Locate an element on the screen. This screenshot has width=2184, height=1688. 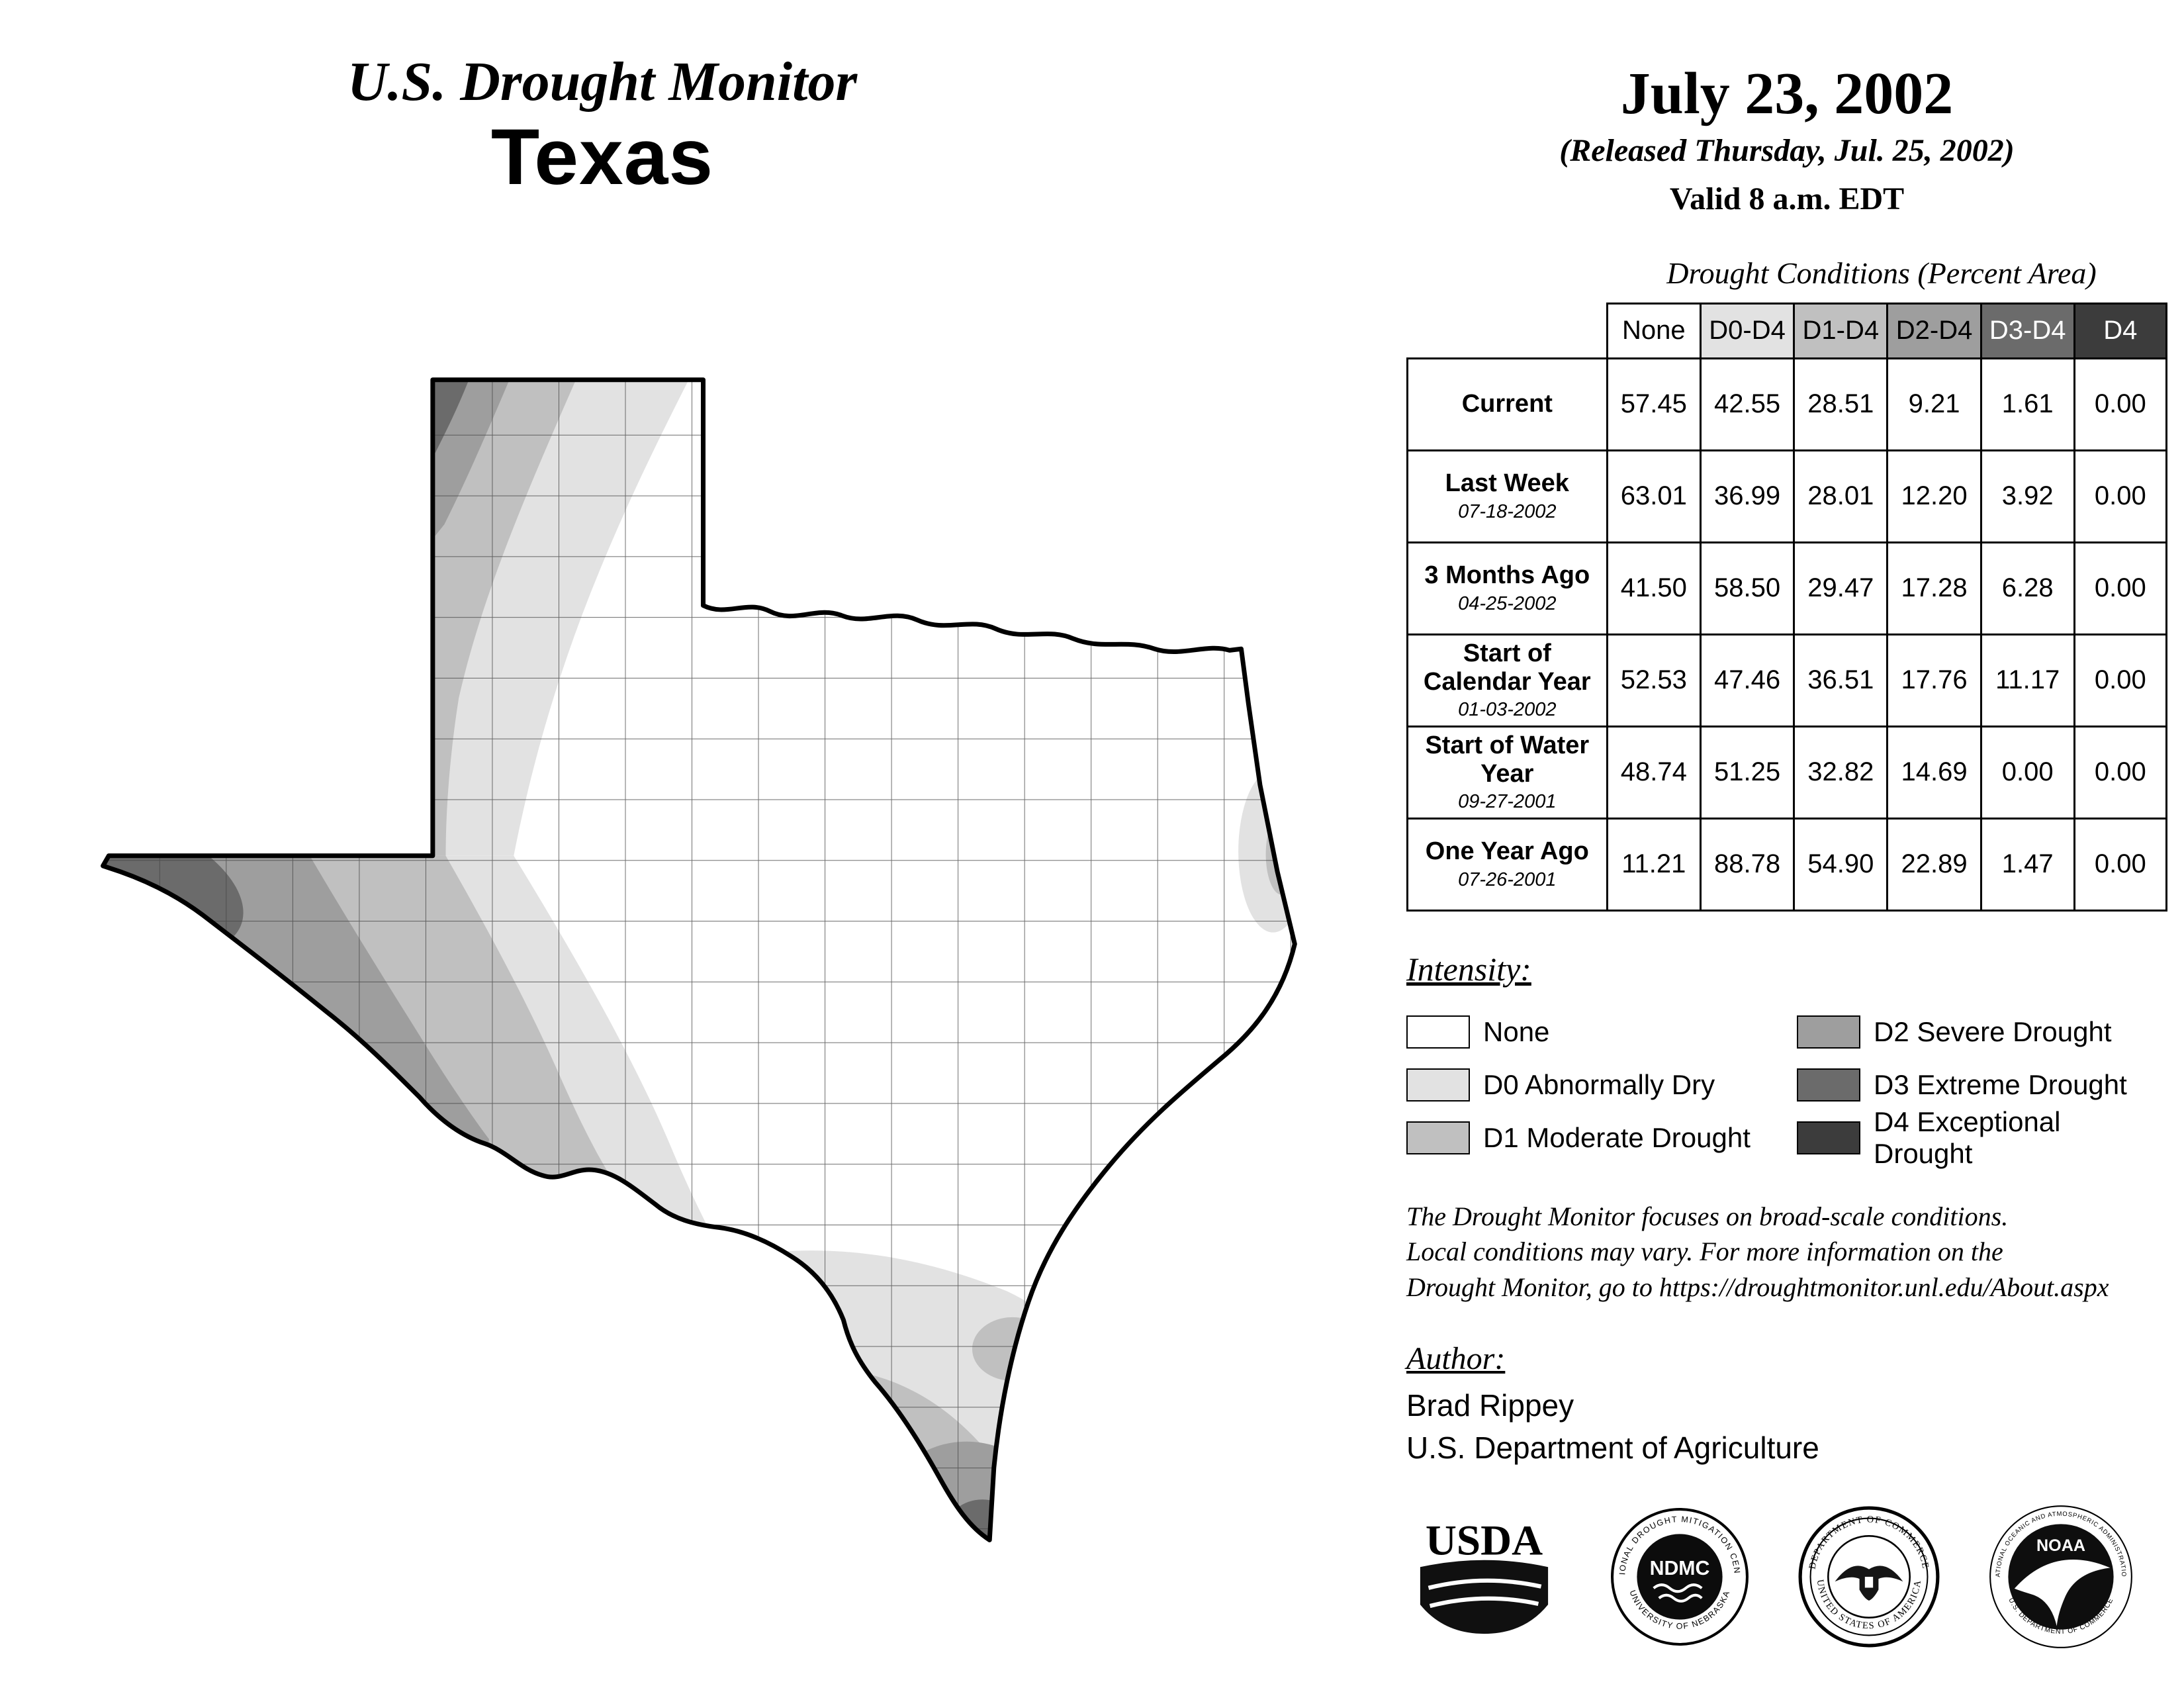
doc-mid-ring is located at coordinates (1869, 1576).